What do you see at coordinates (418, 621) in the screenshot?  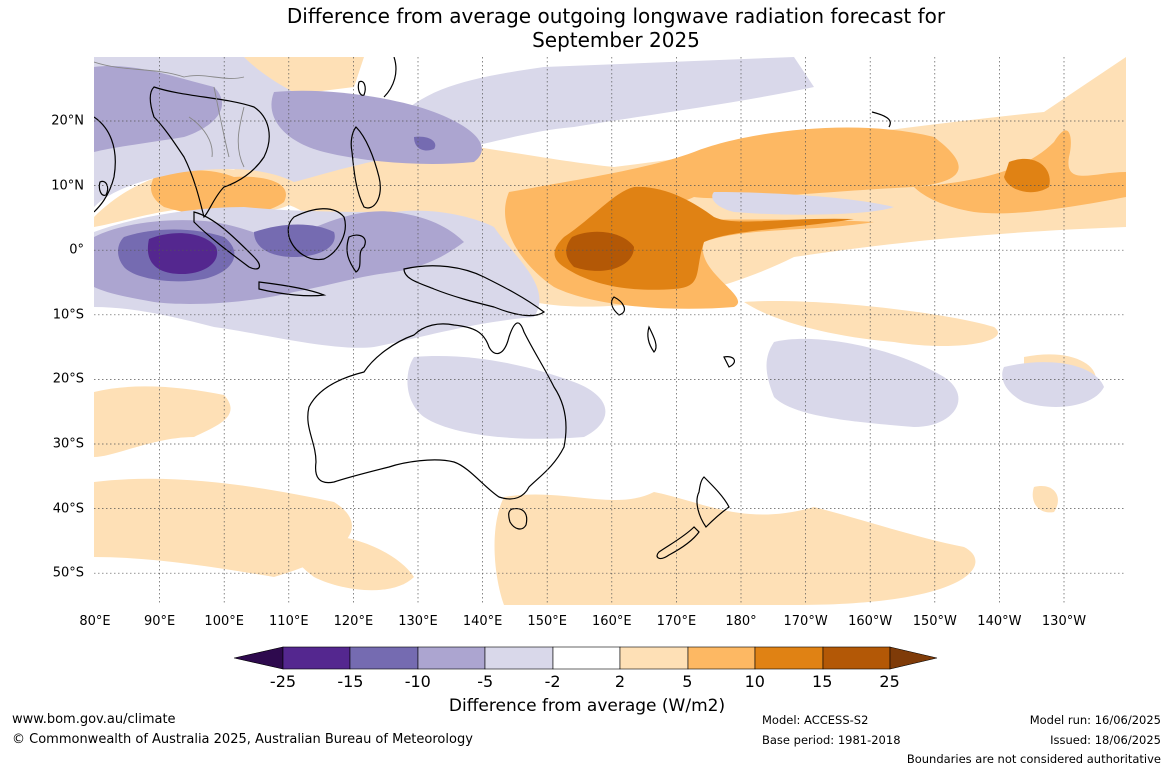 I see `longitude-label: 130°E` at bounding box center [418, 621].